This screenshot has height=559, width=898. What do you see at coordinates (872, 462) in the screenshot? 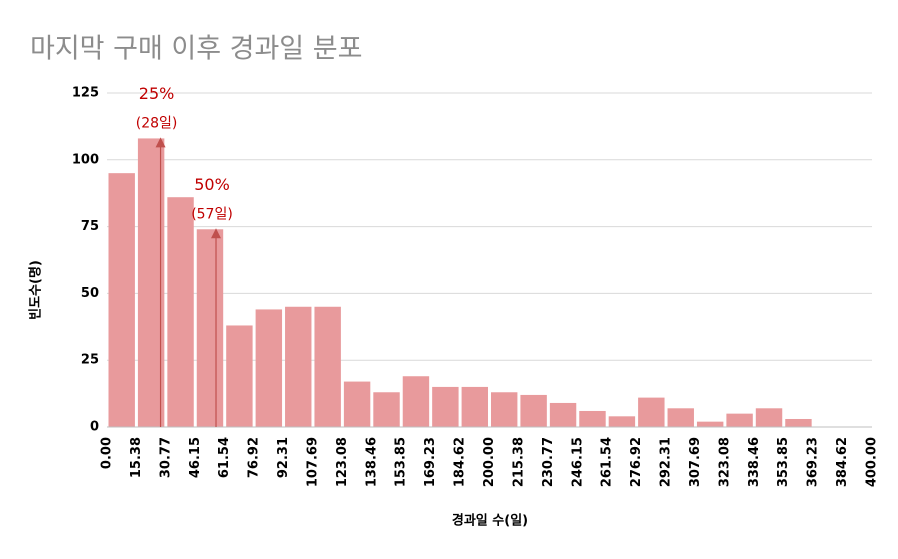
I see `x-tick-label: 400.00` at bounding box center [872, 462].